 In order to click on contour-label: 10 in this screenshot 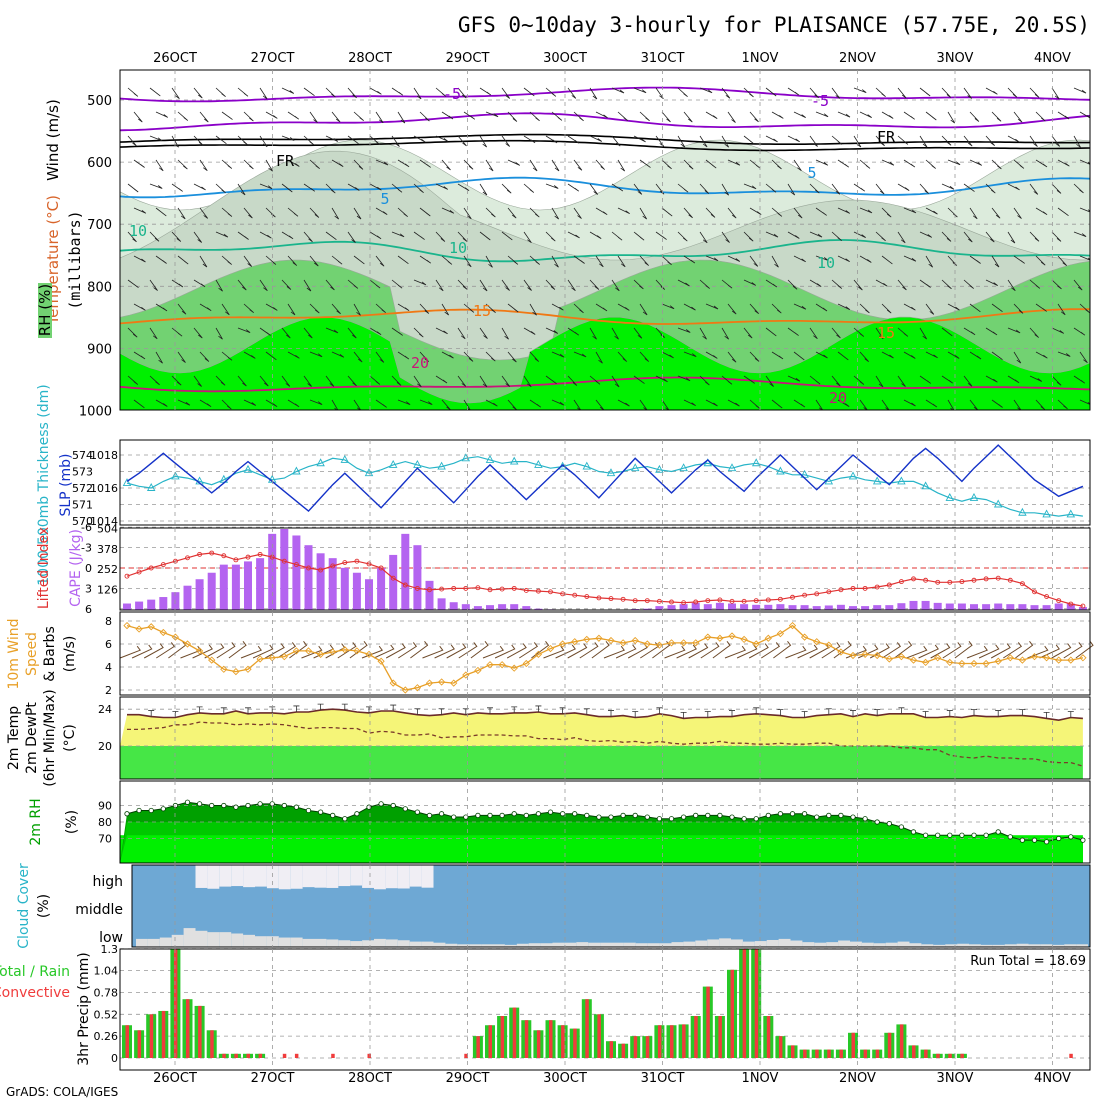, I will do `click(138, 231)`.